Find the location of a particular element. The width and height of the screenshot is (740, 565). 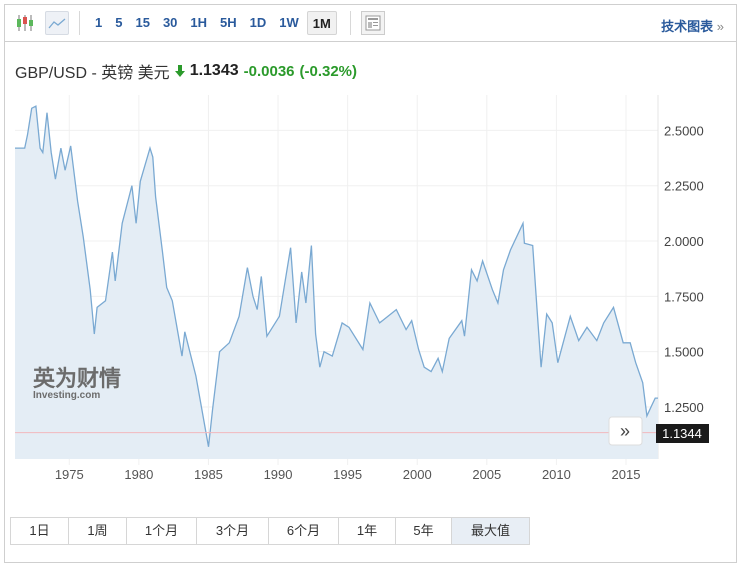

technical-chart-link: 技术图表 » is located at coordinates (692, 25).